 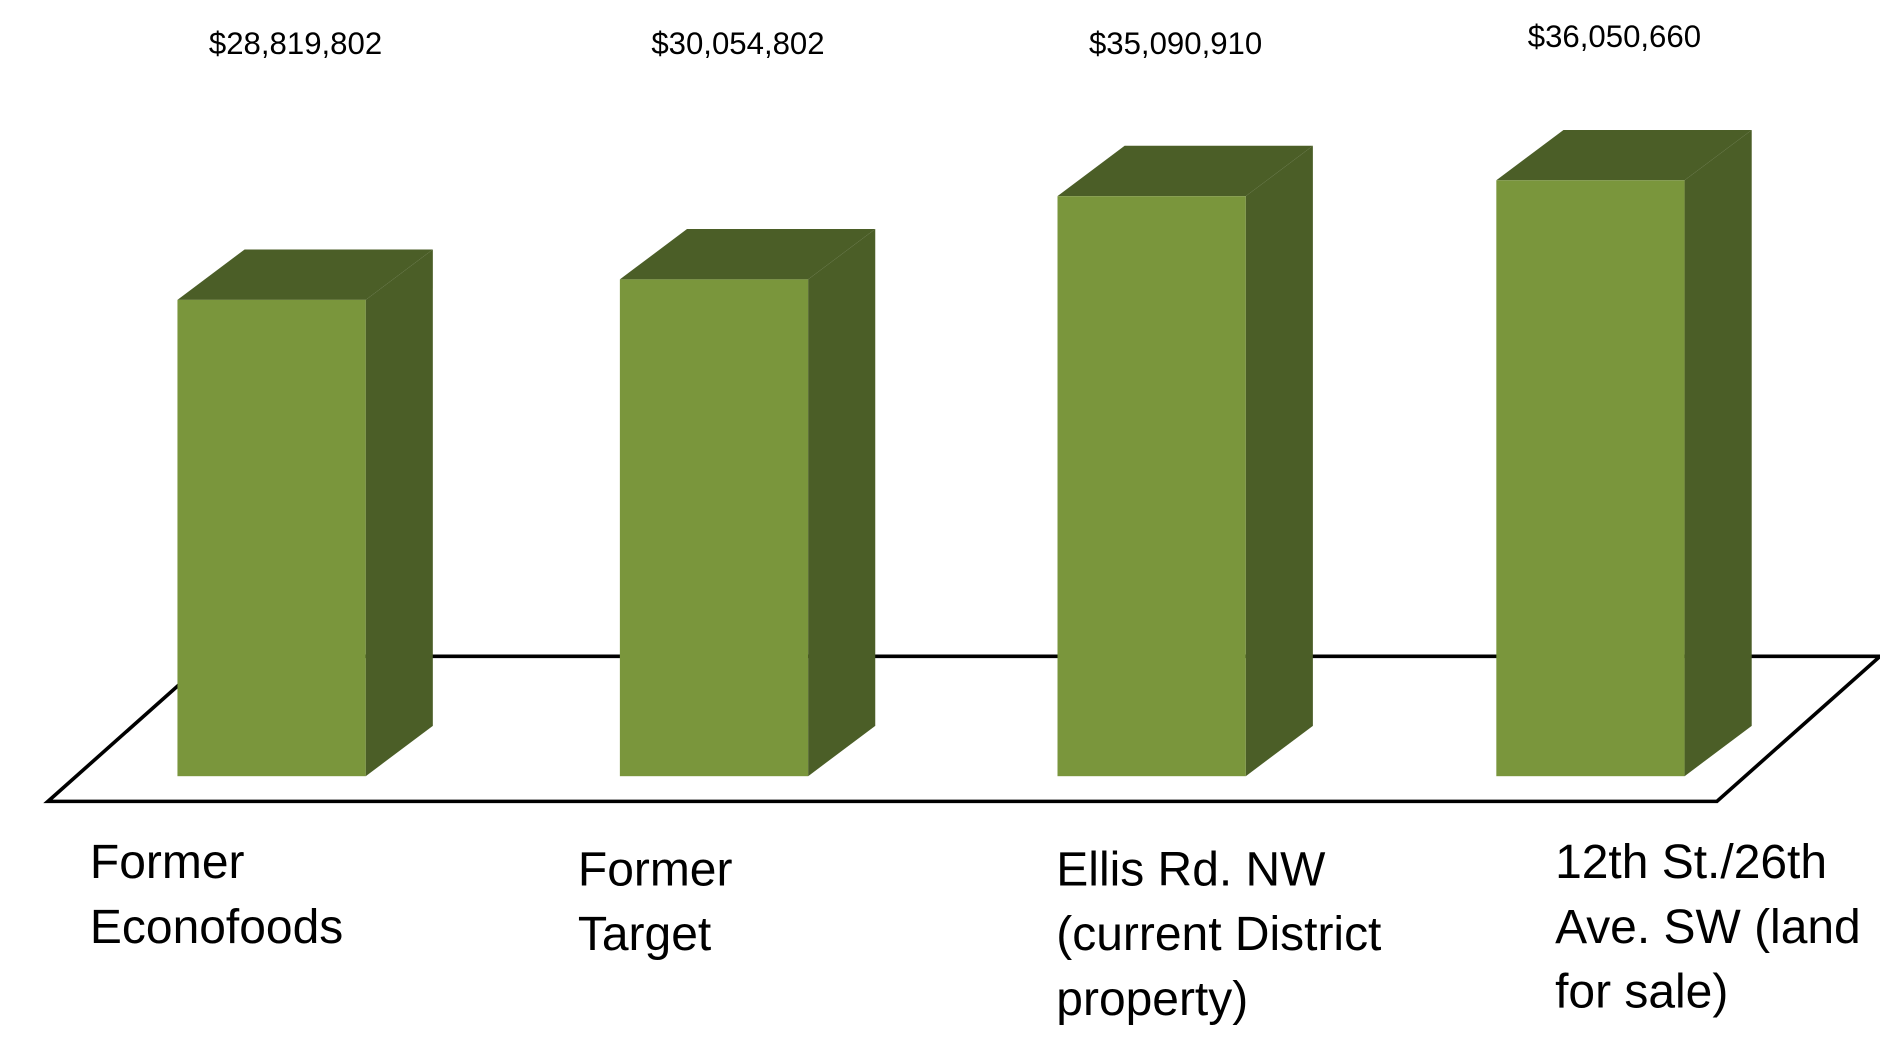 I want to click on value-label: $35,090,910, so click(x=1175, y=43).